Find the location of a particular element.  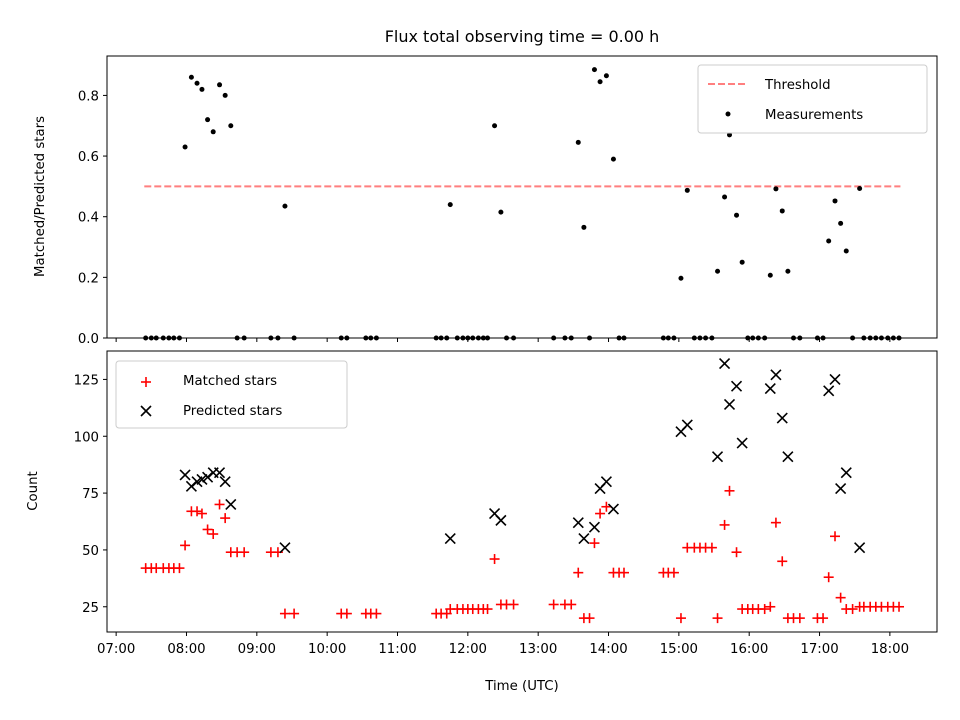

bottom-x-tick-label: 15:00 is located at coordinates (679, 649).